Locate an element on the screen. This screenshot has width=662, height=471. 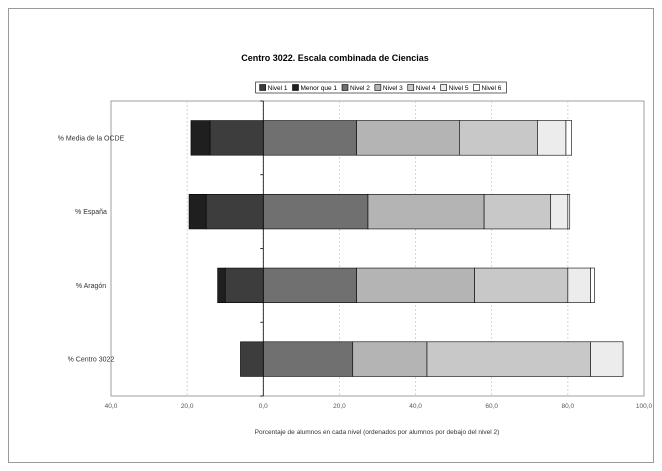
legend-label: Nivel 1 is located at coordinates (278, 88).